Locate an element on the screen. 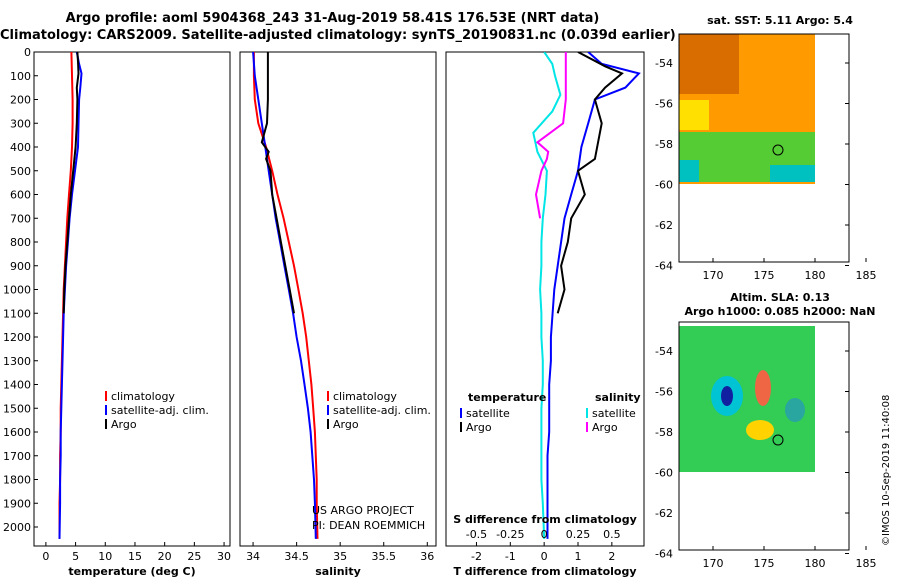 Image resolution: width=900 pixels, height=580 pixels. map-x-tick-label: 180 is located at coordinates (815, 563).